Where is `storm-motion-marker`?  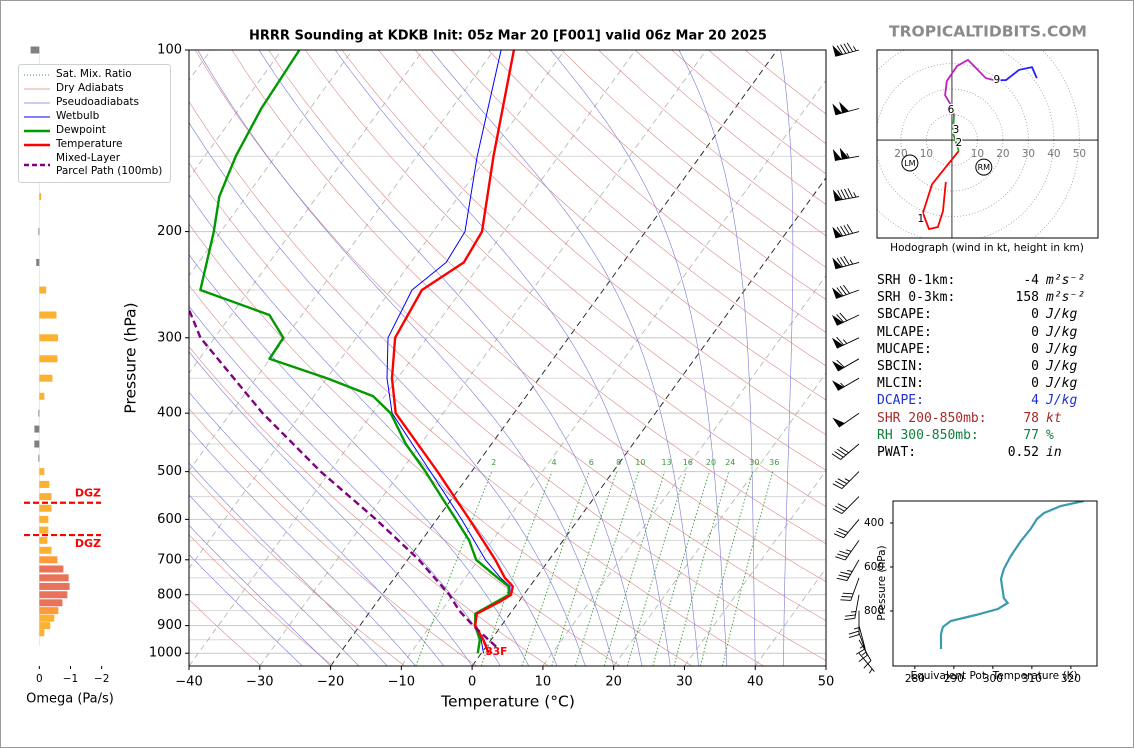
storm-motion-marker is located at coordinates (984, 167).